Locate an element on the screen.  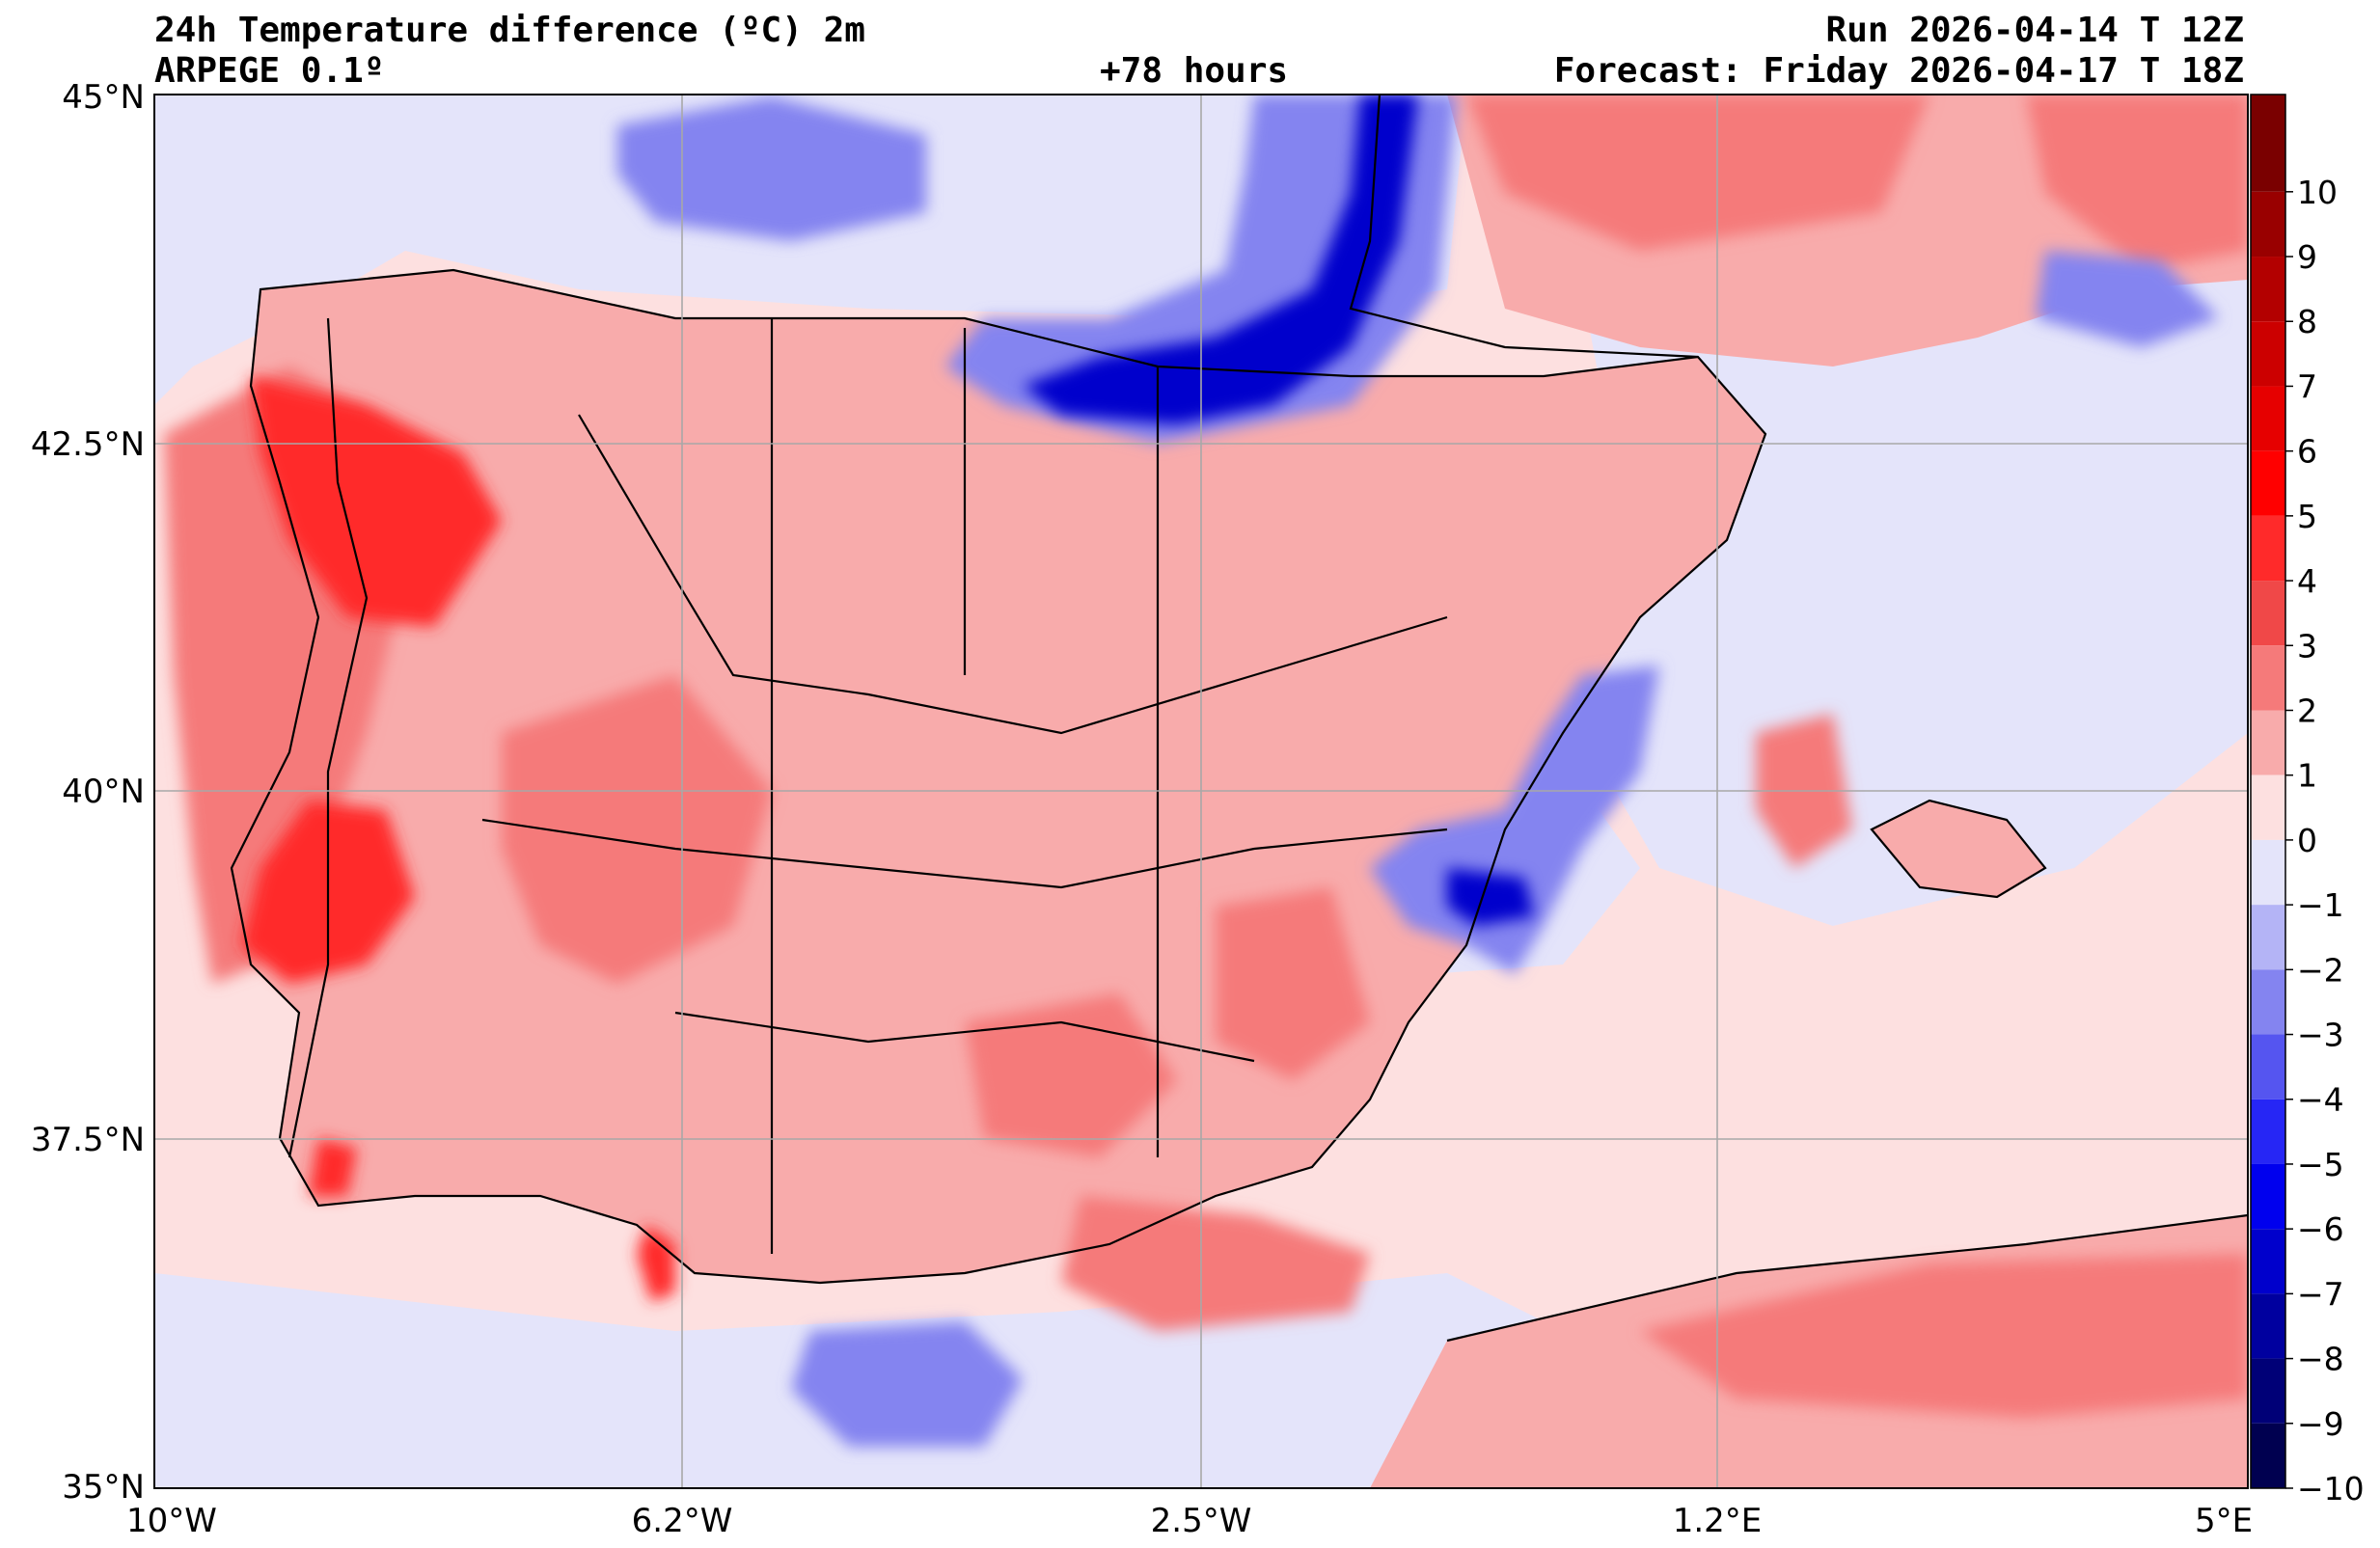
colorbar-label: 8 is located at coordinates (2307, 321).